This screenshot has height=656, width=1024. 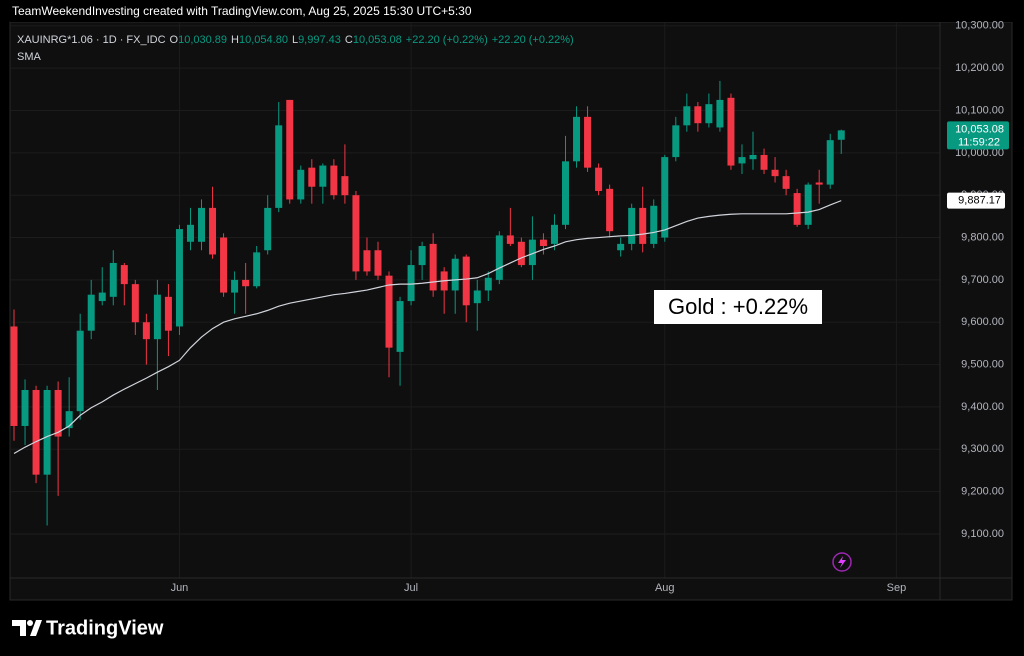 I want to click on sma-tag-label: 9,887.17, so click(x=979, y=201).